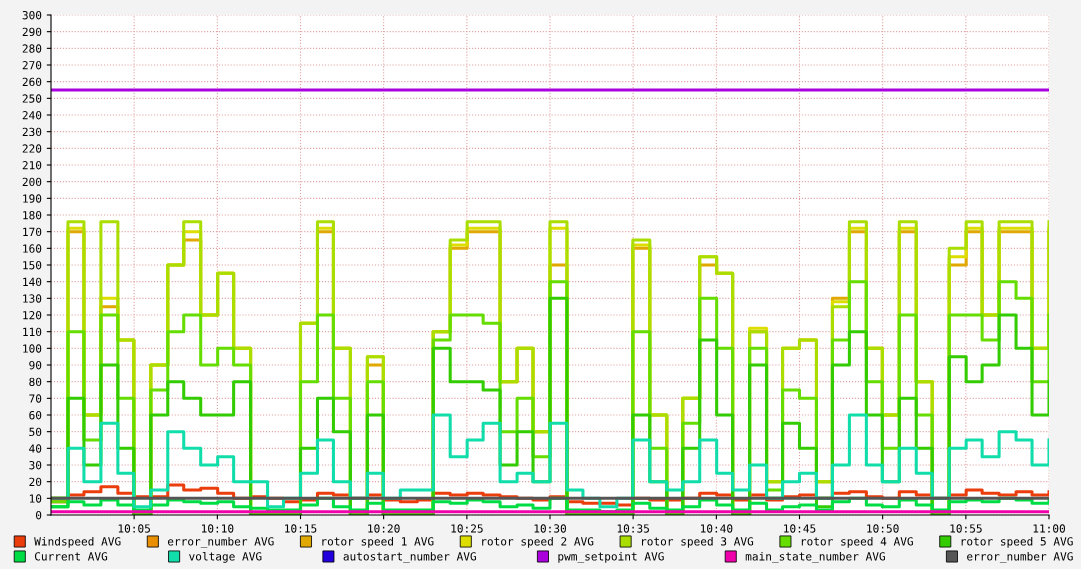  I want to click on x-tick-label: 10:45, so click(800, 528).